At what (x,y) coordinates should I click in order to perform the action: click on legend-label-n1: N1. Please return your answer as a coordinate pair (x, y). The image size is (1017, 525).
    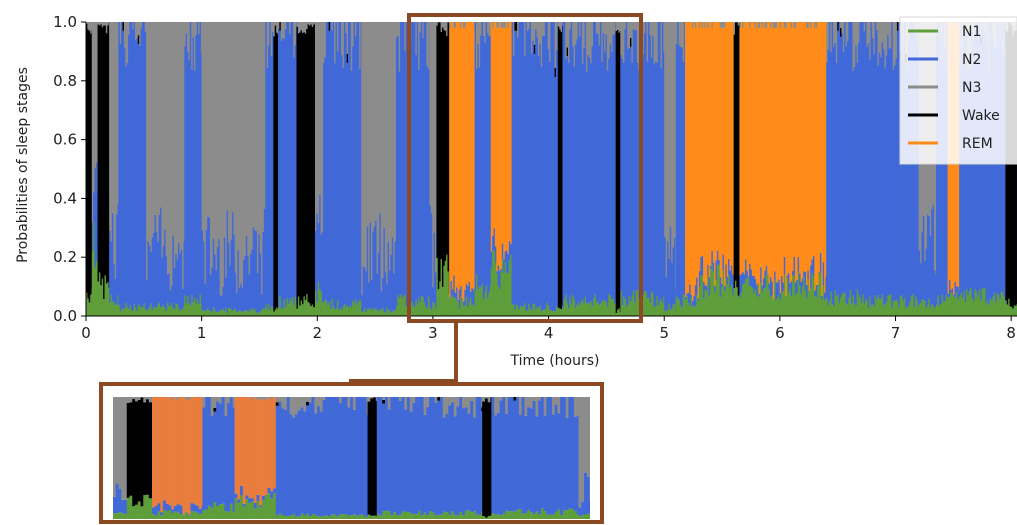
    Looking at the image, I should click on (971, 32).